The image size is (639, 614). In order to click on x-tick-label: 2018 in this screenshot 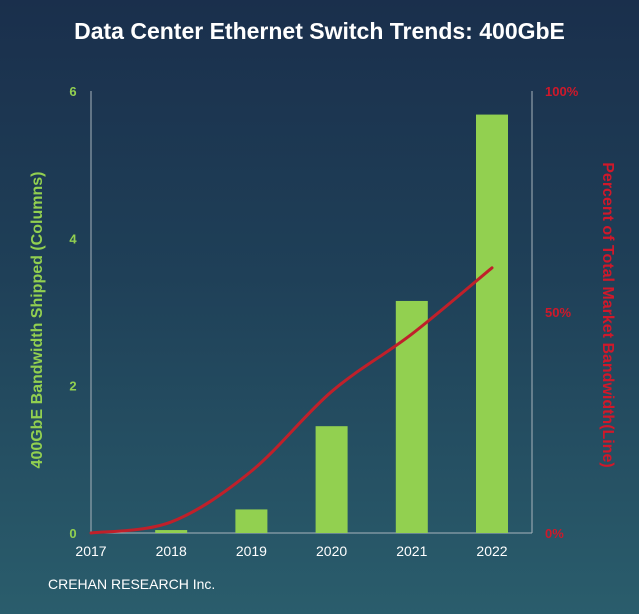, I will do `click(171, 551)`.